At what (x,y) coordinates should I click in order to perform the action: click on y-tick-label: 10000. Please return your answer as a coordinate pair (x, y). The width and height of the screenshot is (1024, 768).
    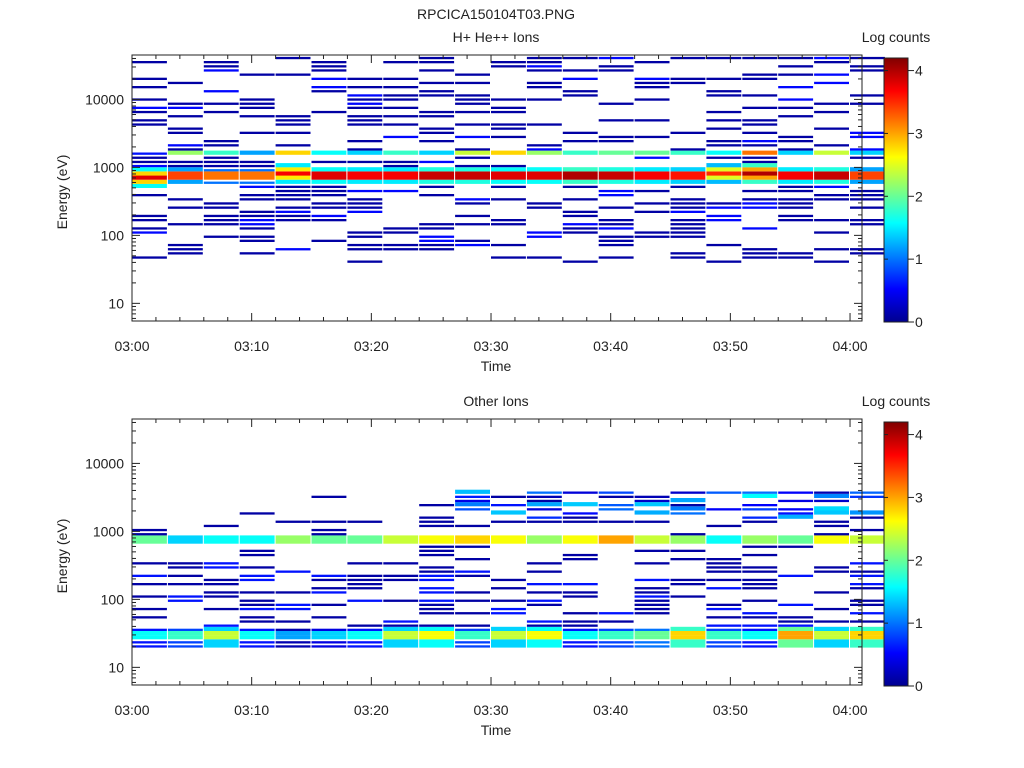
    Looking at the image, I should click on (104, 99).